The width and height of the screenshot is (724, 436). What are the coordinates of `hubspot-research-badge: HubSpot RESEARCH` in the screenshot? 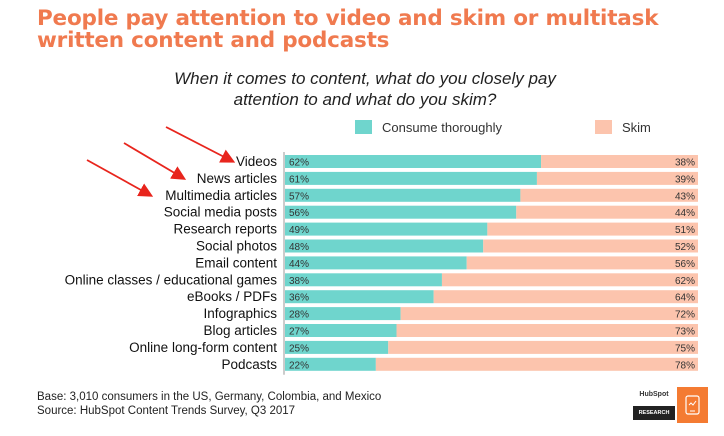 It's located at (654, 406).